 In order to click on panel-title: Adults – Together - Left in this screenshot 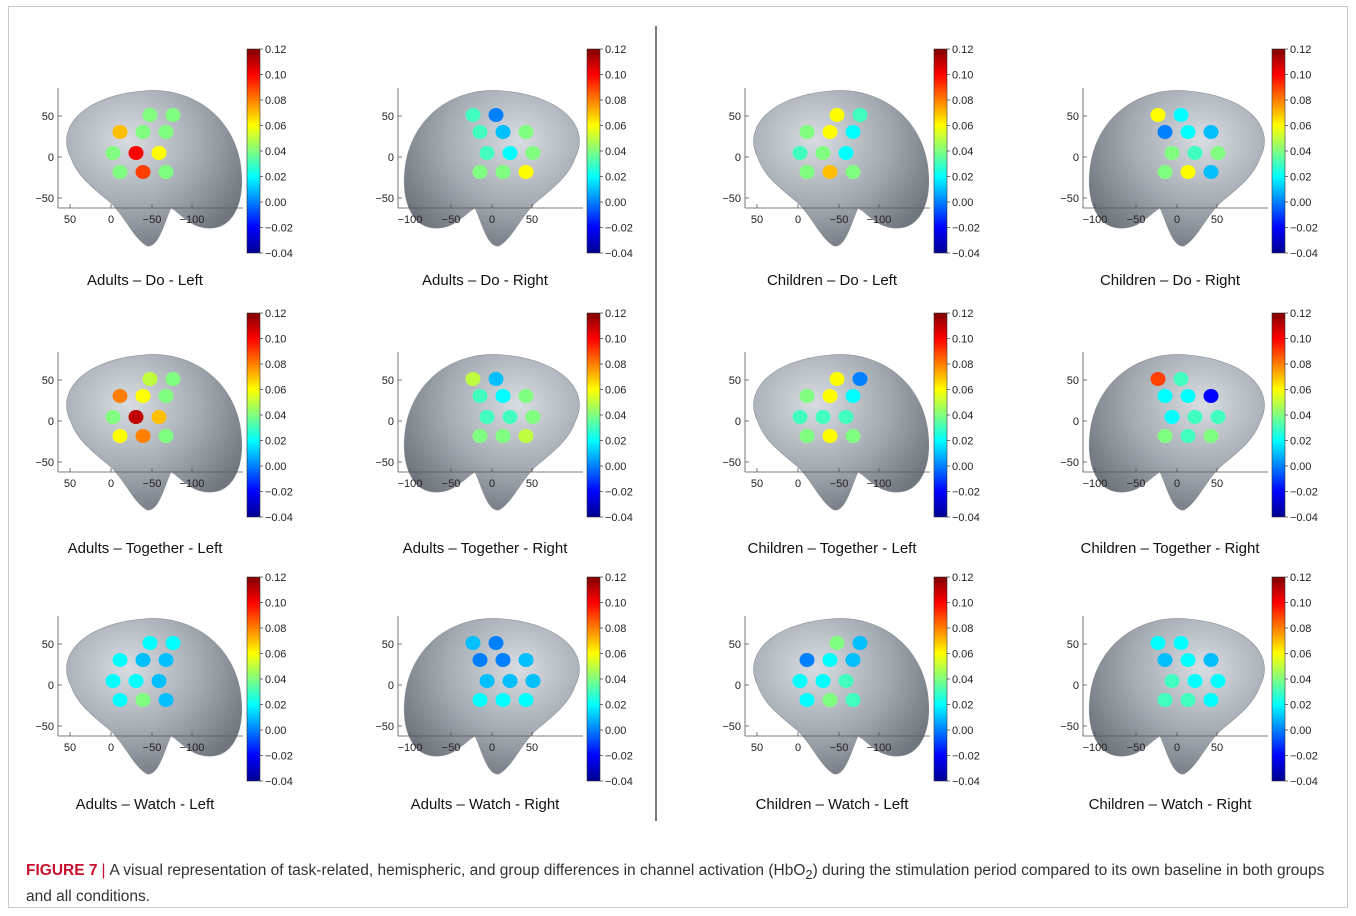, I will do `click(146, 548)`.